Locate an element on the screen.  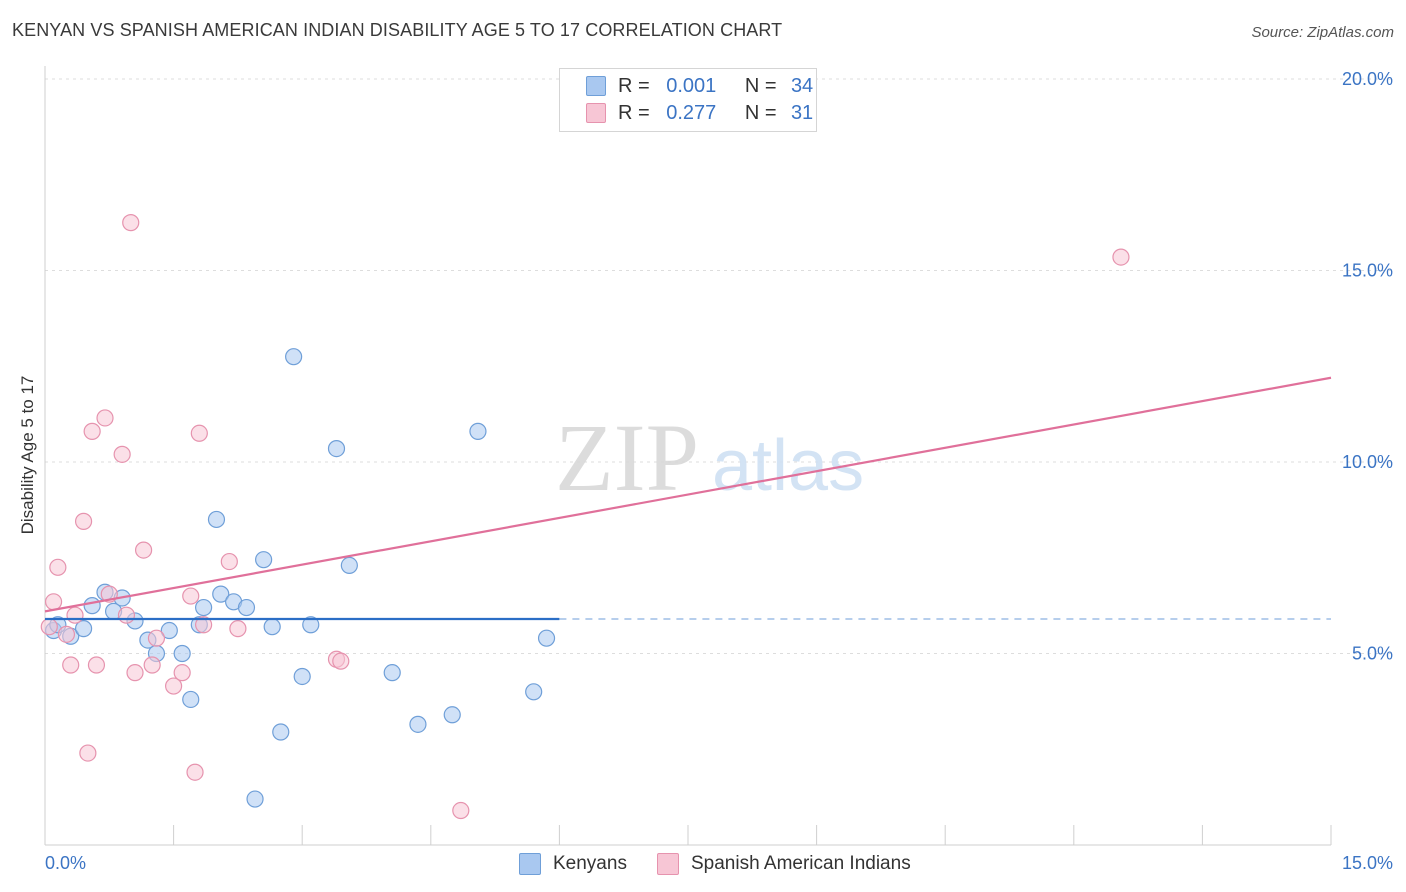
y-axis-label: Disability Age 5 to 17 is located at coordinates (27, 455).